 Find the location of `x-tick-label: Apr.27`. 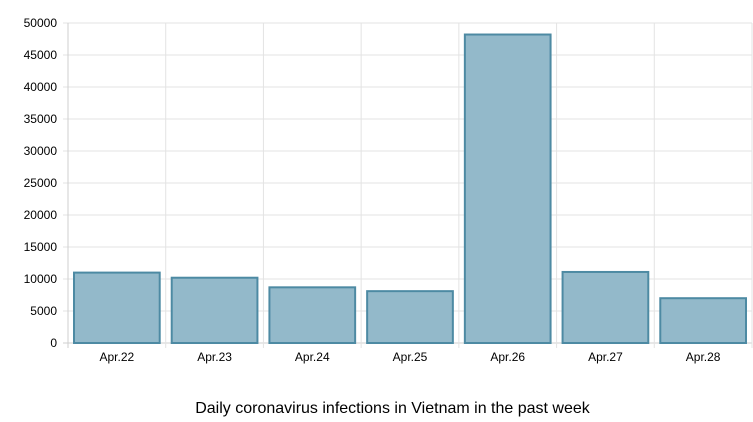

x-tick-label: Apr.27 is located at coordinates (605, 357).